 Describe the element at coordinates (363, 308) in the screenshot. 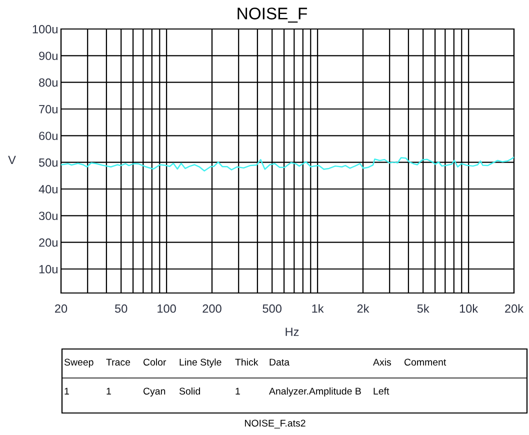

I see `x-tick-label: 2k` at that location.